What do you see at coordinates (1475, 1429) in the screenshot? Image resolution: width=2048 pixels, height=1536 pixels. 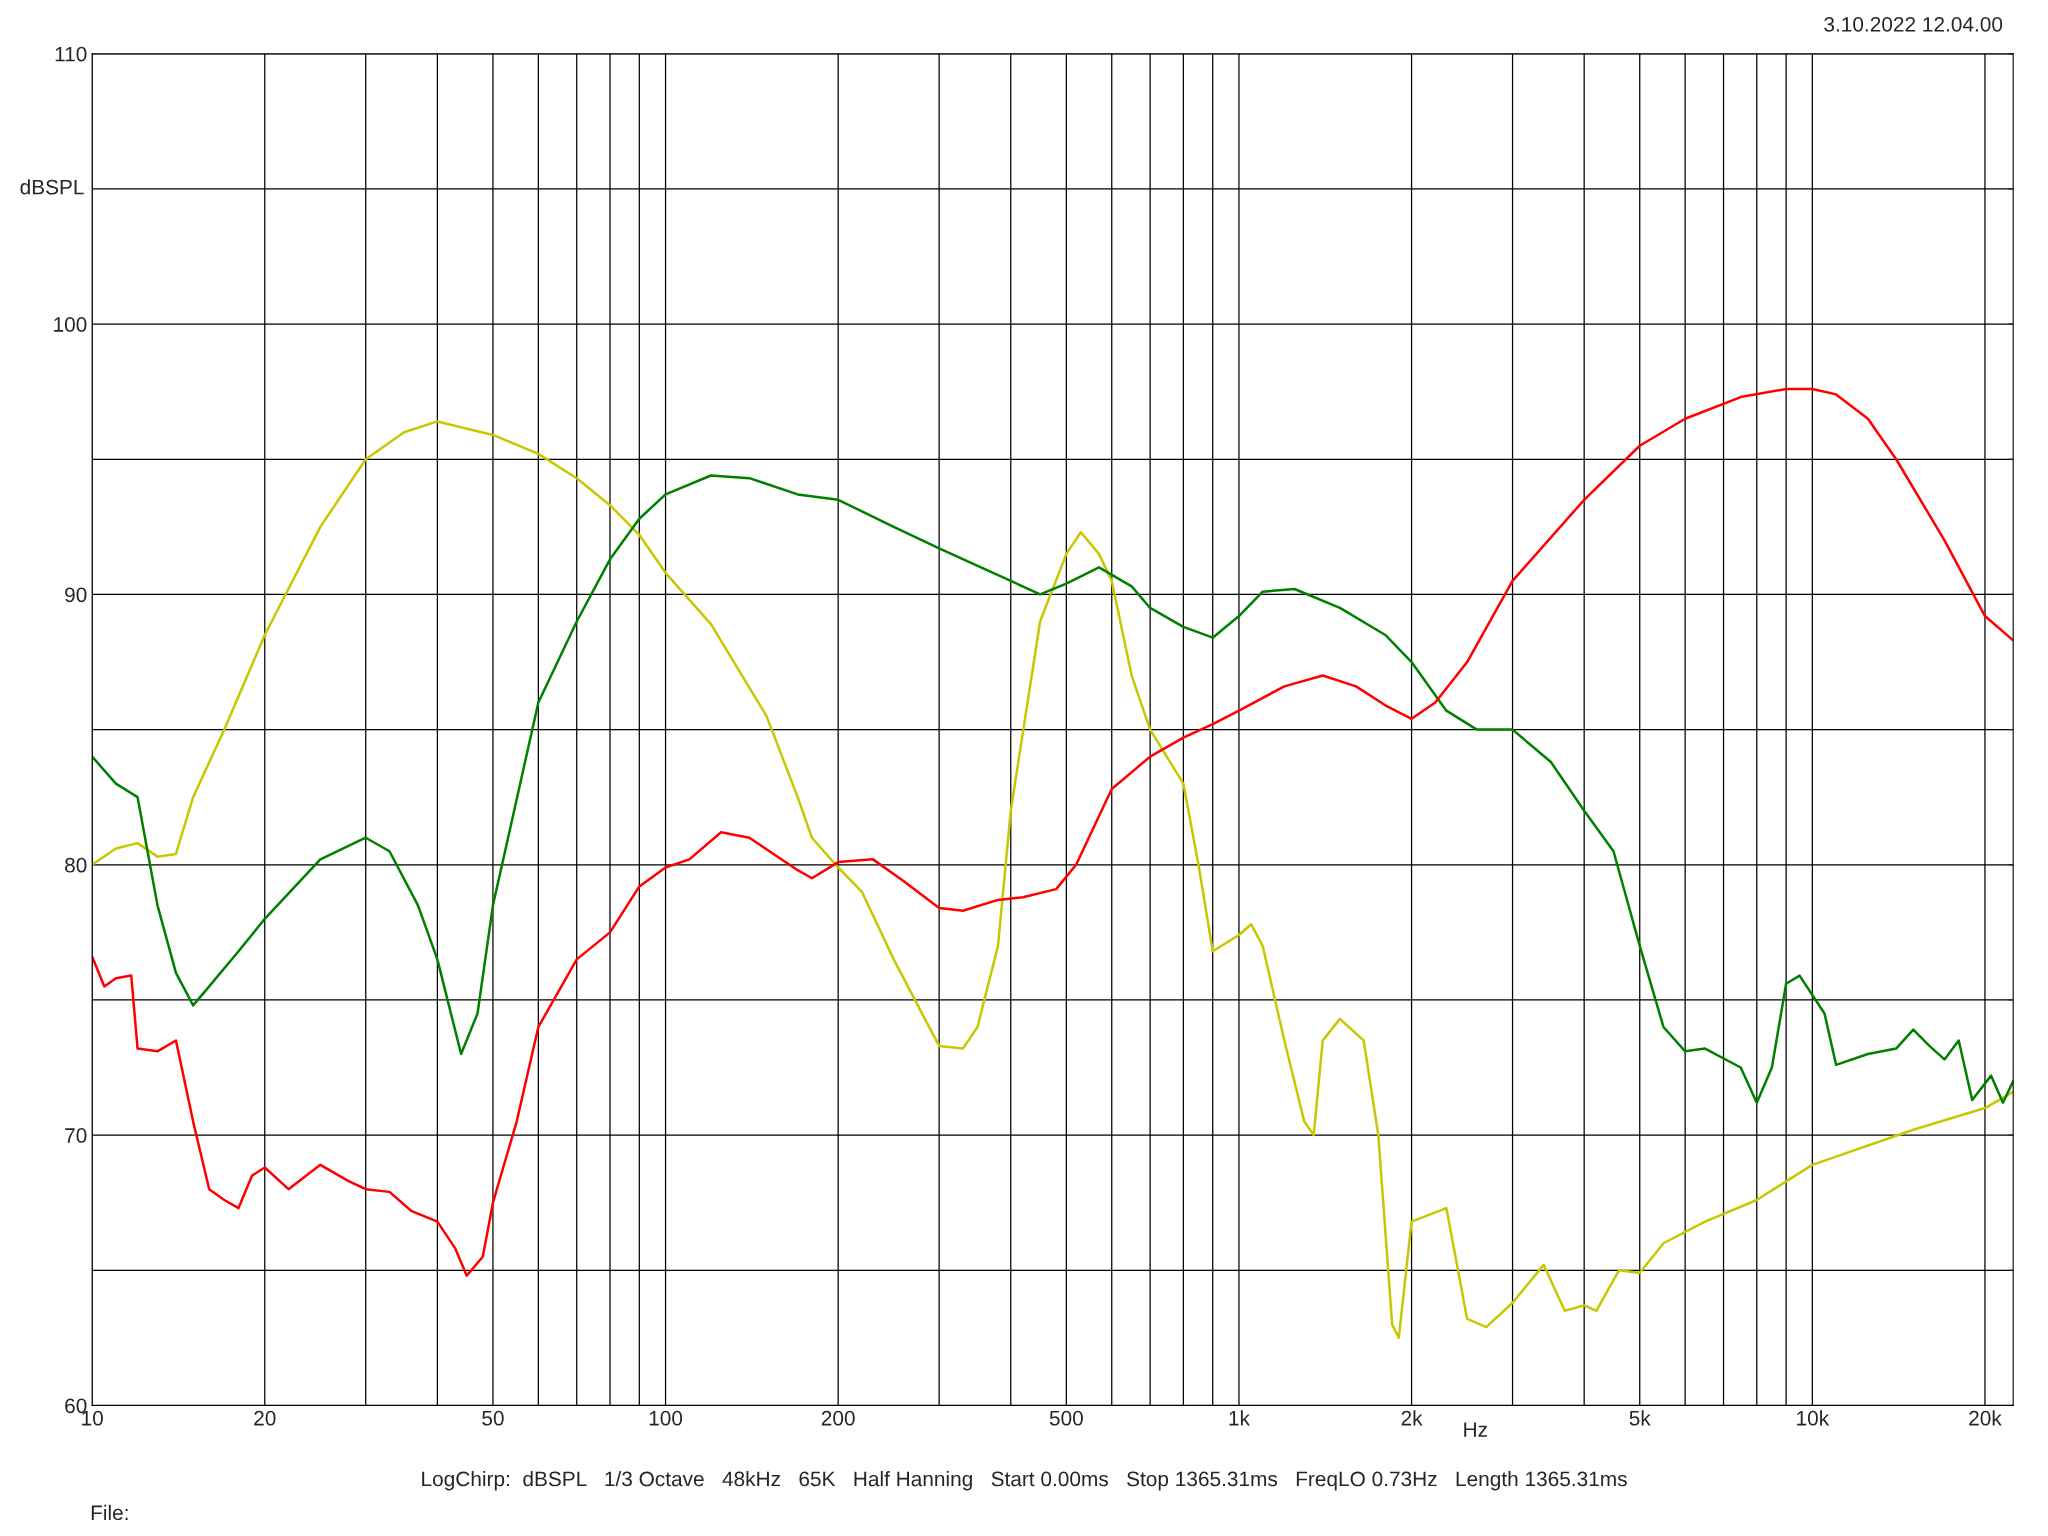 I see `x-axis-title: Hz` at bounding box center [1475, 1429].